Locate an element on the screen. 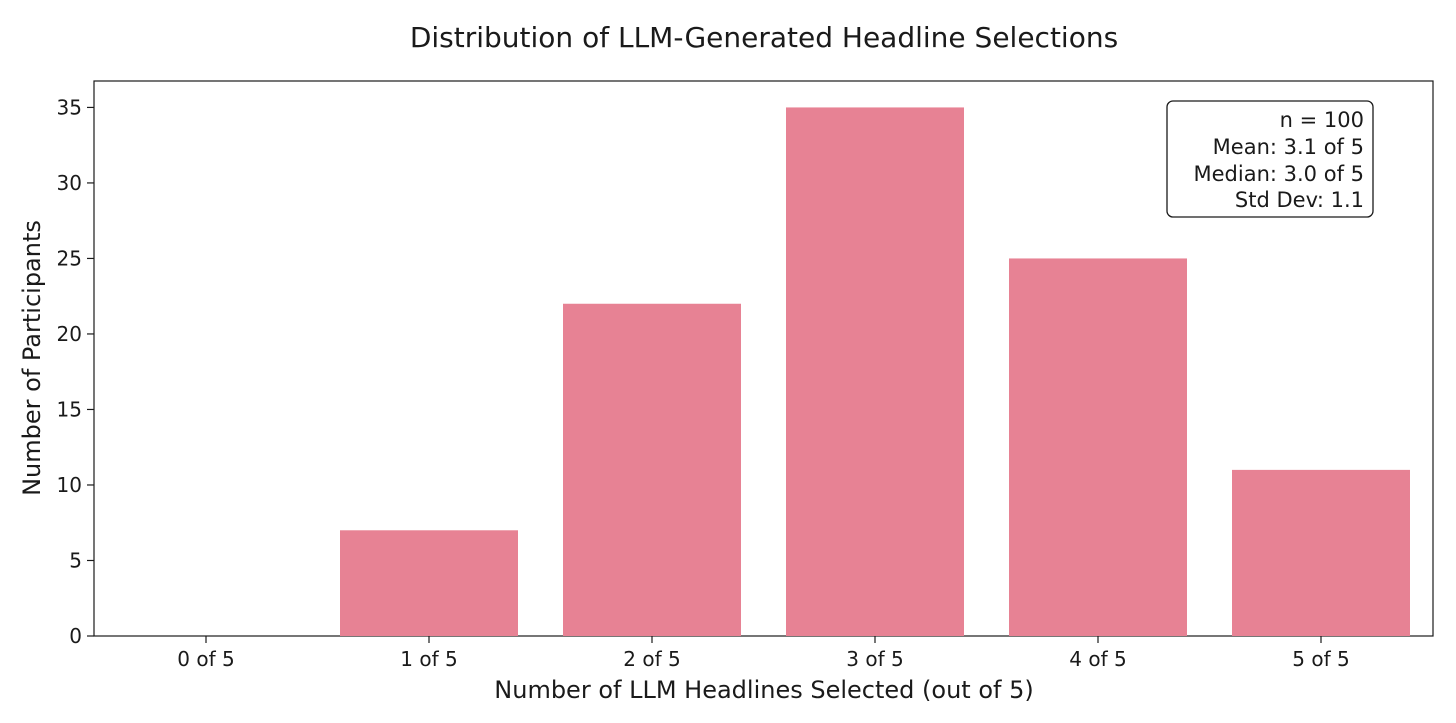 The height and width of the screenshot is (723, 1456). x-tick-label: 1 of 5 is located at coordinates (428, 659).